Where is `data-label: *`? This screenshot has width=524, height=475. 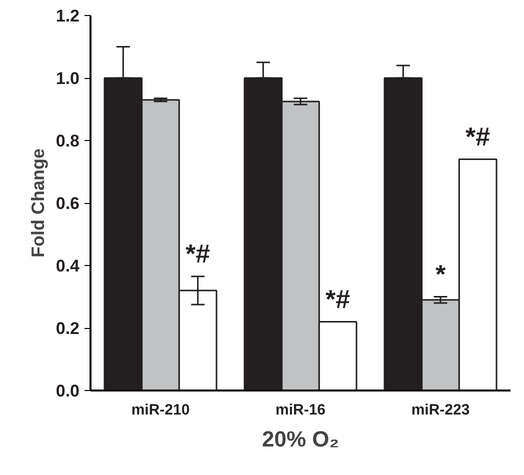
data-label: * is located at coordinates (440, 273).